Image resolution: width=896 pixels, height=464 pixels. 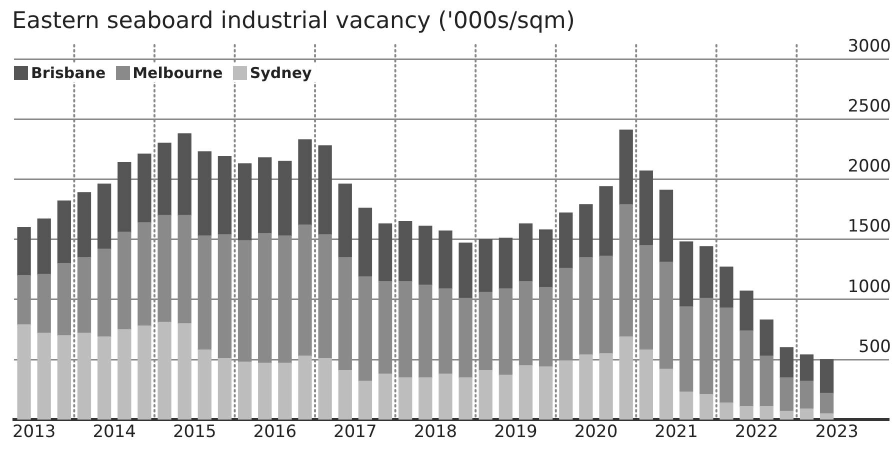 What do you see at coordinates (596, 432) in the screenshot?
I see `x-tick-label: 2020` at bounding box center [596, 432].